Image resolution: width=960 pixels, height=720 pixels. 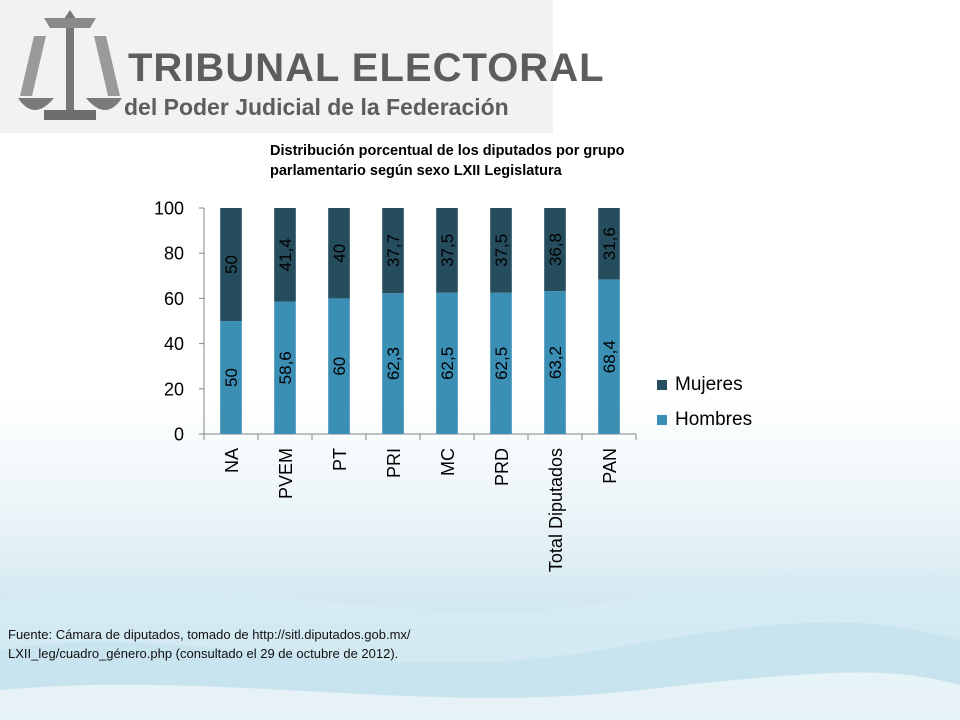 I want to click on data-label-hombres: 50, so click(x=231, y=377).